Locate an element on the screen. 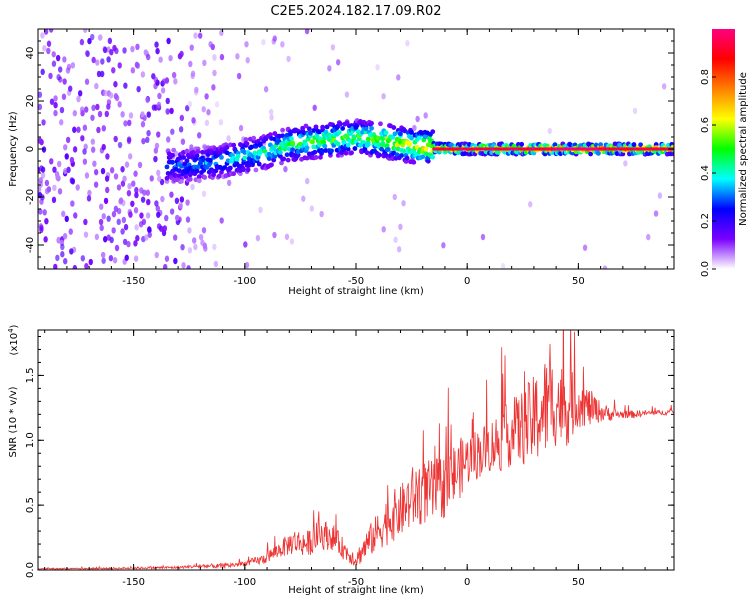 The width and height of the screenshot is (750, 600). y-tick-label: 0 is located at coordinates (30, 149).